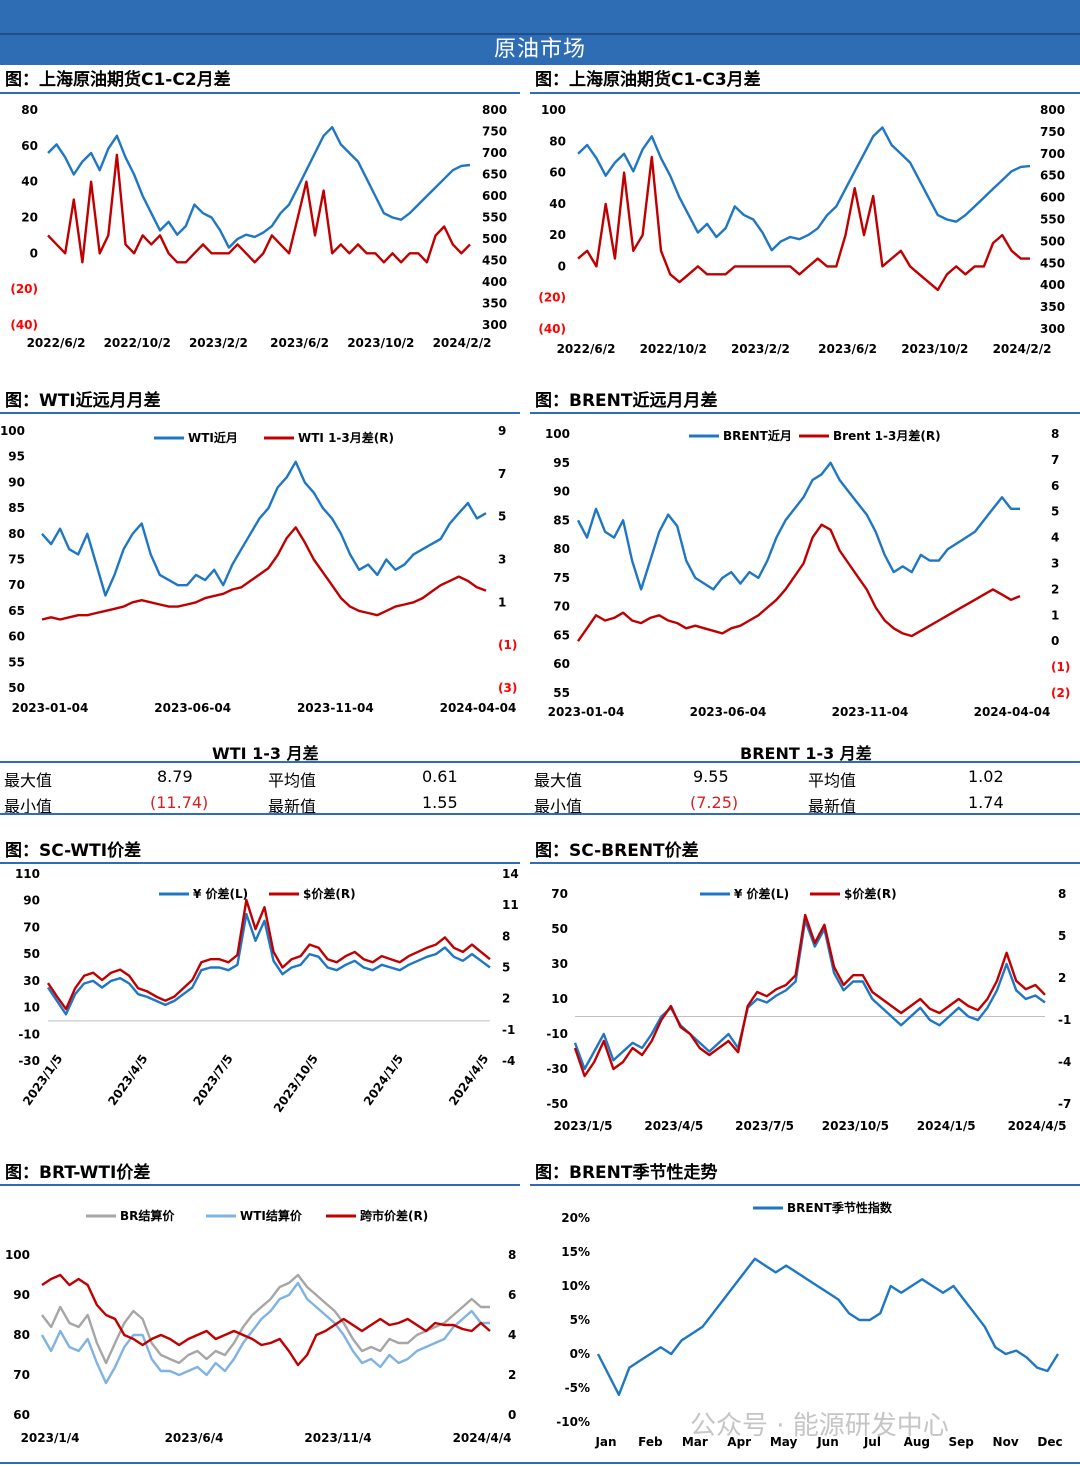 This screenshot has height=1467, width=1080. What do you see at coordinates (575, 1286) in the screenshot?
I see `y-left-tick: 10%` at bounding box center [575, 1286].